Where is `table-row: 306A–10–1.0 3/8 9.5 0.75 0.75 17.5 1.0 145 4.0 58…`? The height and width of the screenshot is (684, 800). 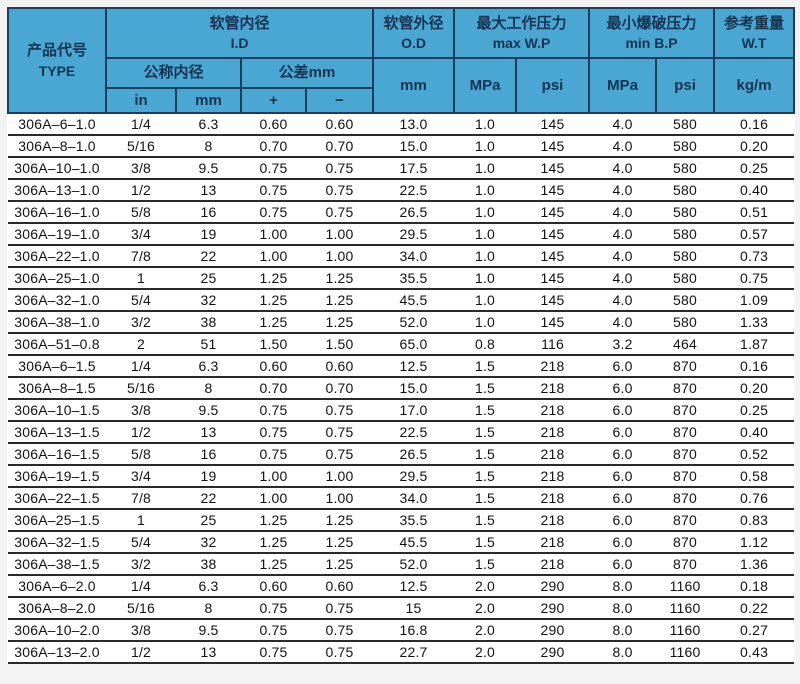
table-row: 306A–10–1.0 3/8 9.5 0.75 0.75 17.5 1.0 145 4.0 58… is located at coordinates (401, 168).